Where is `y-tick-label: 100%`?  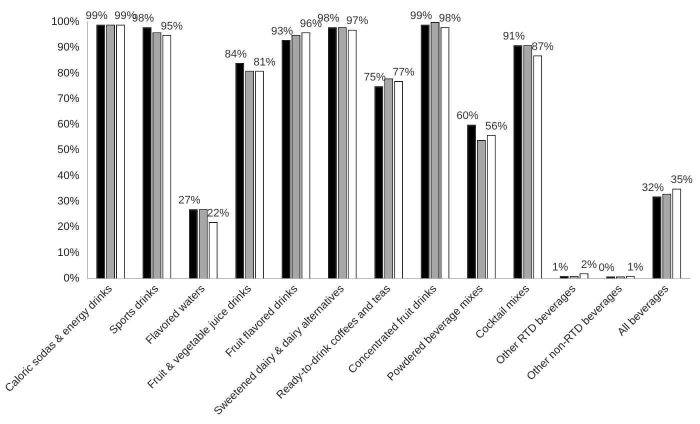 y-tick-label: 100% is located at coordinates (65, 22).